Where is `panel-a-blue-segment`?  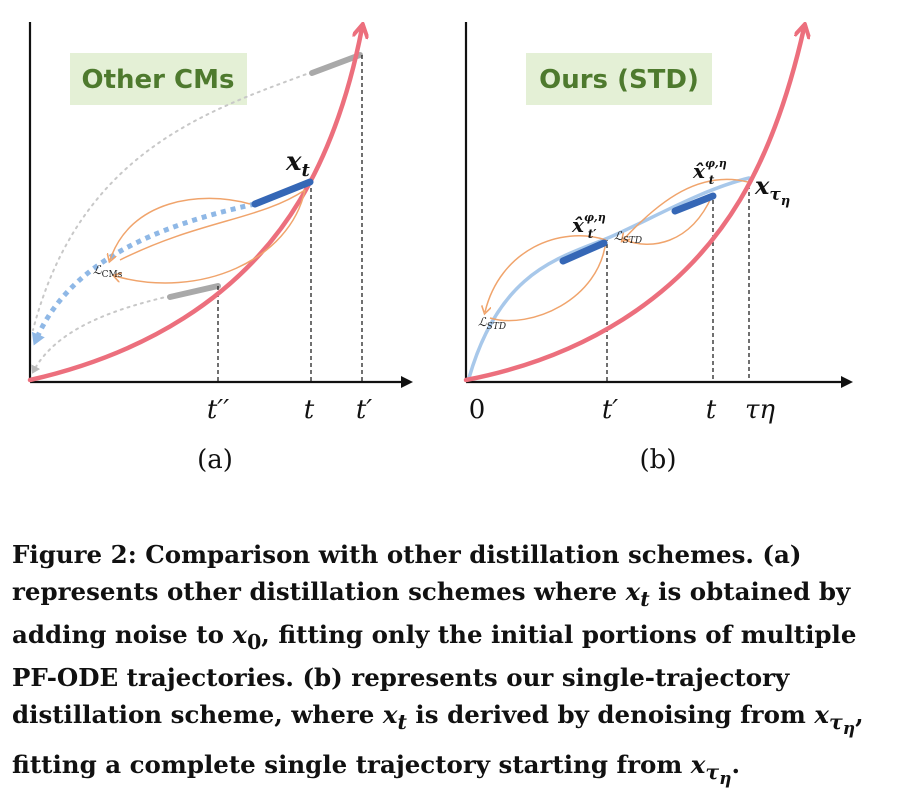 panel-a-blue-segment is located at coordinates (282, 193).